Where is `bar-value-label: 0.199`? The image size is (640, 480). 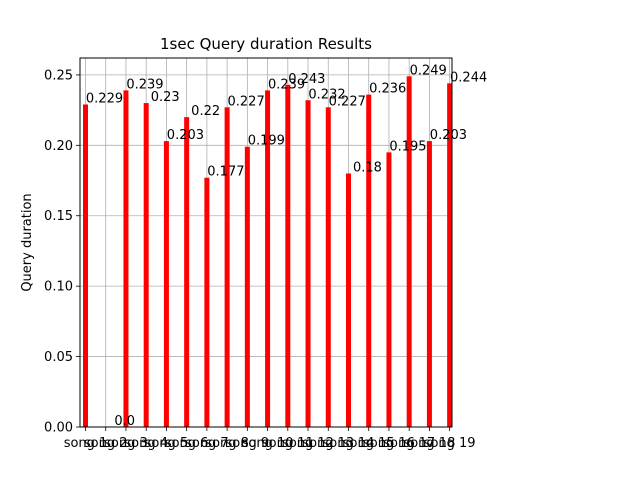
bar-value-label: 0.199 is located at coordinates (266, 141).